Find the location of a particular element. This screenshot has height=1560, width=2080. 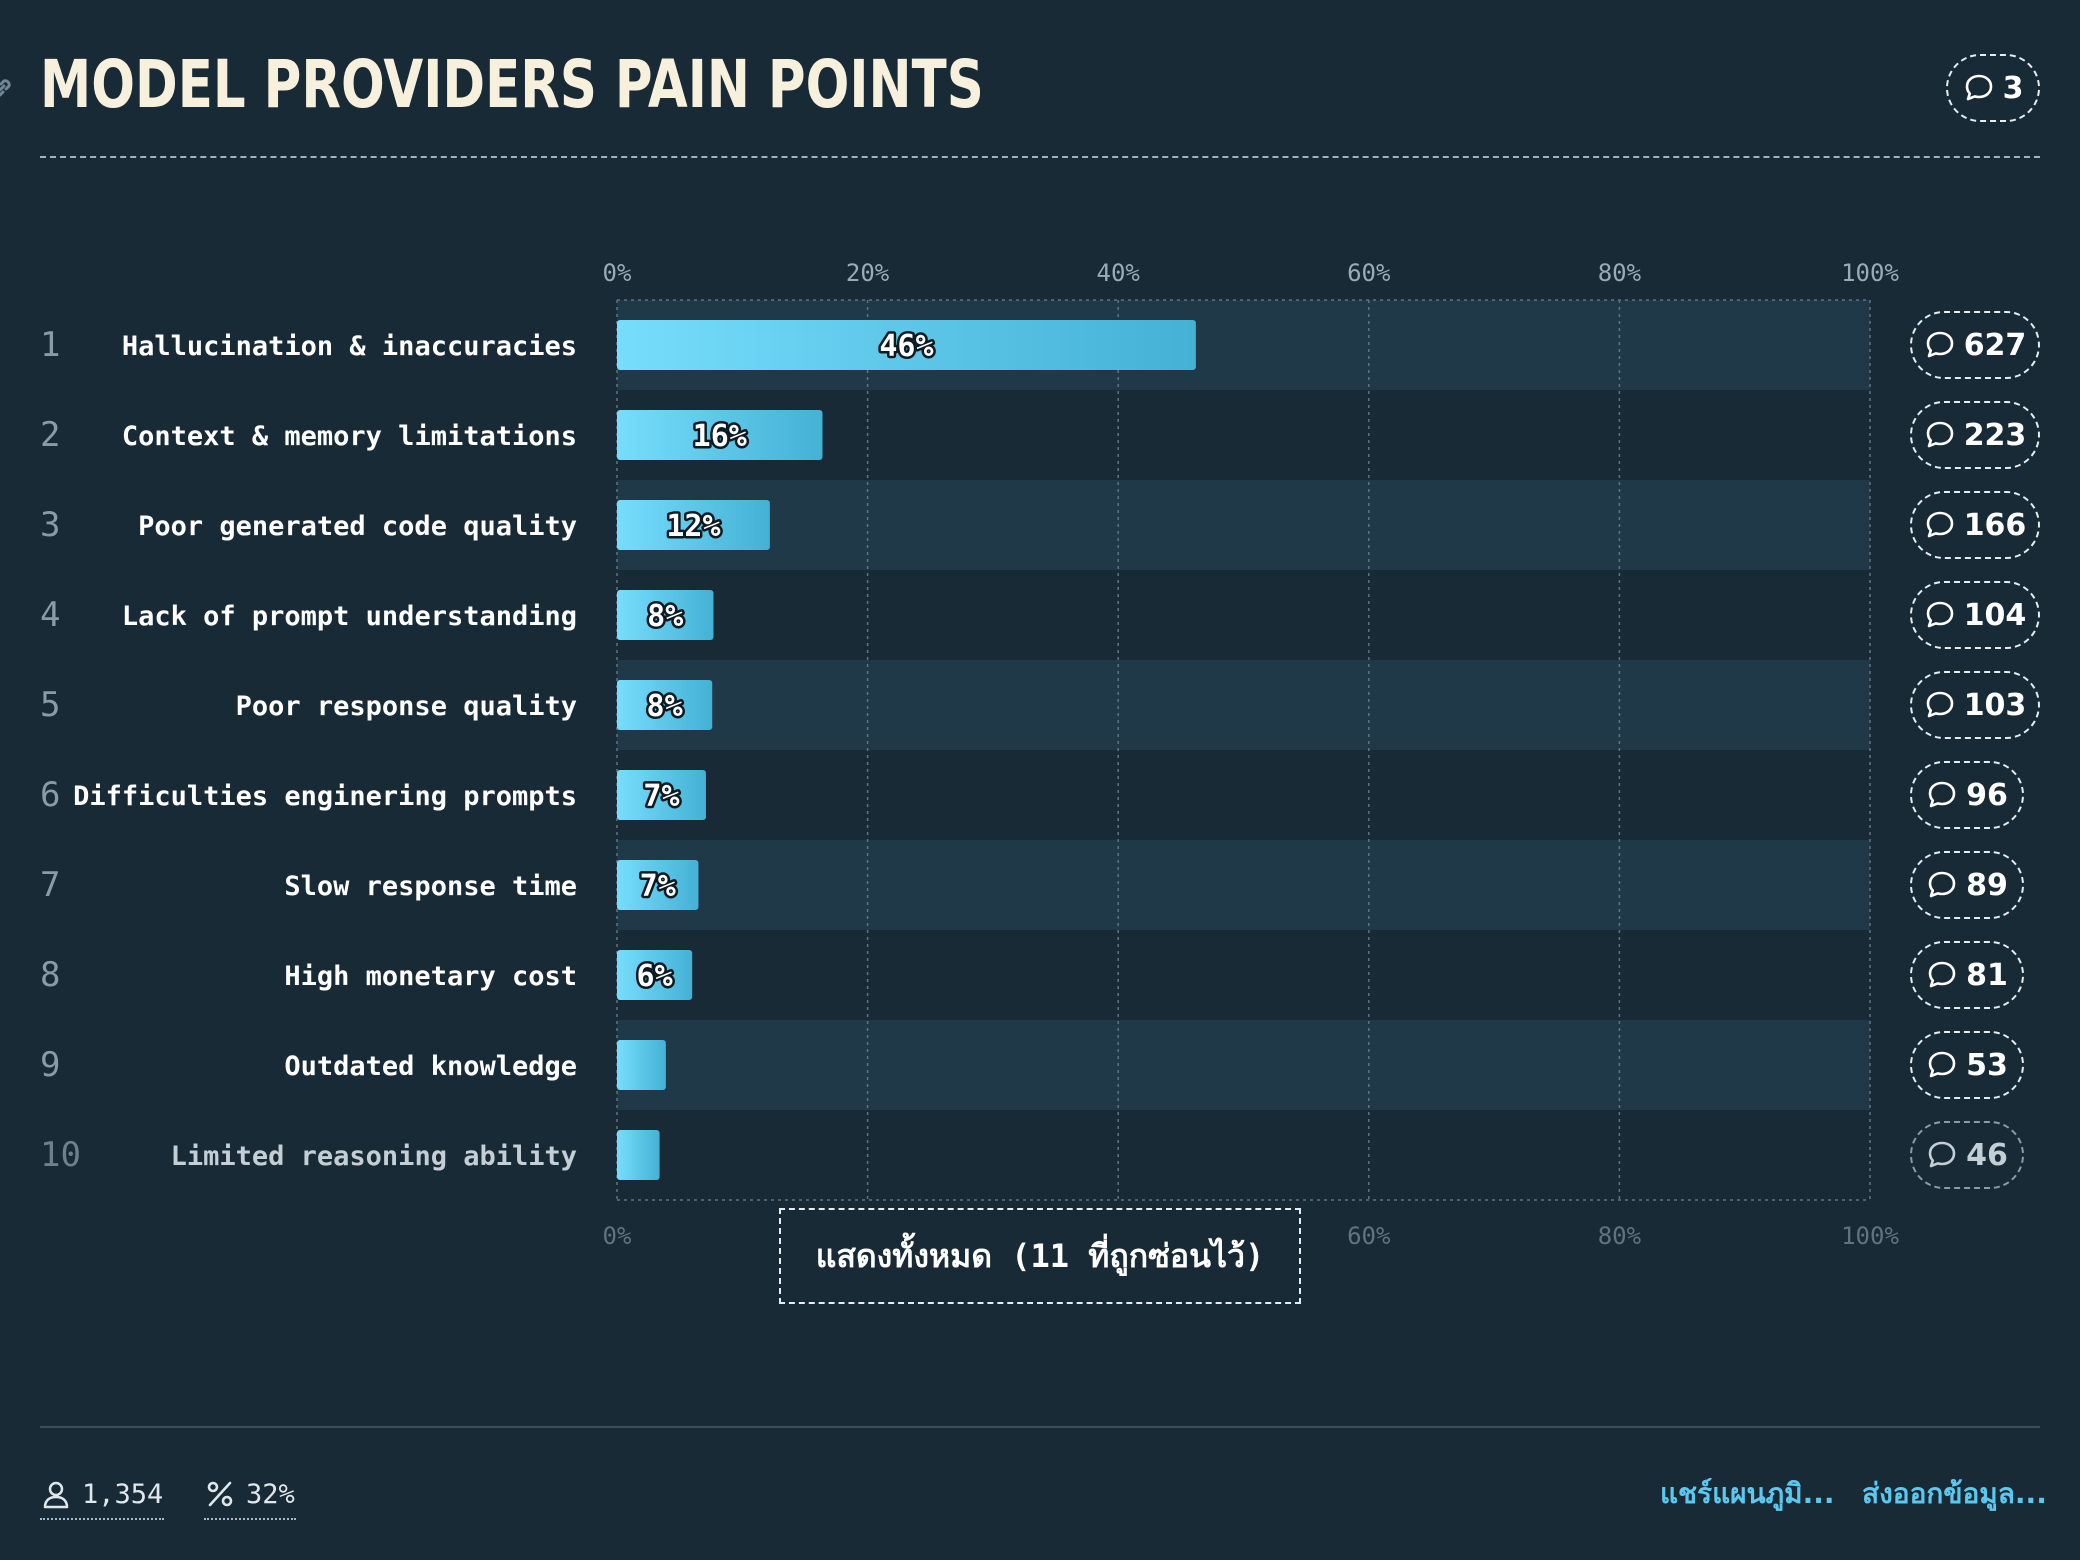

rank-number: 6 is located at coordinates (50, 795).